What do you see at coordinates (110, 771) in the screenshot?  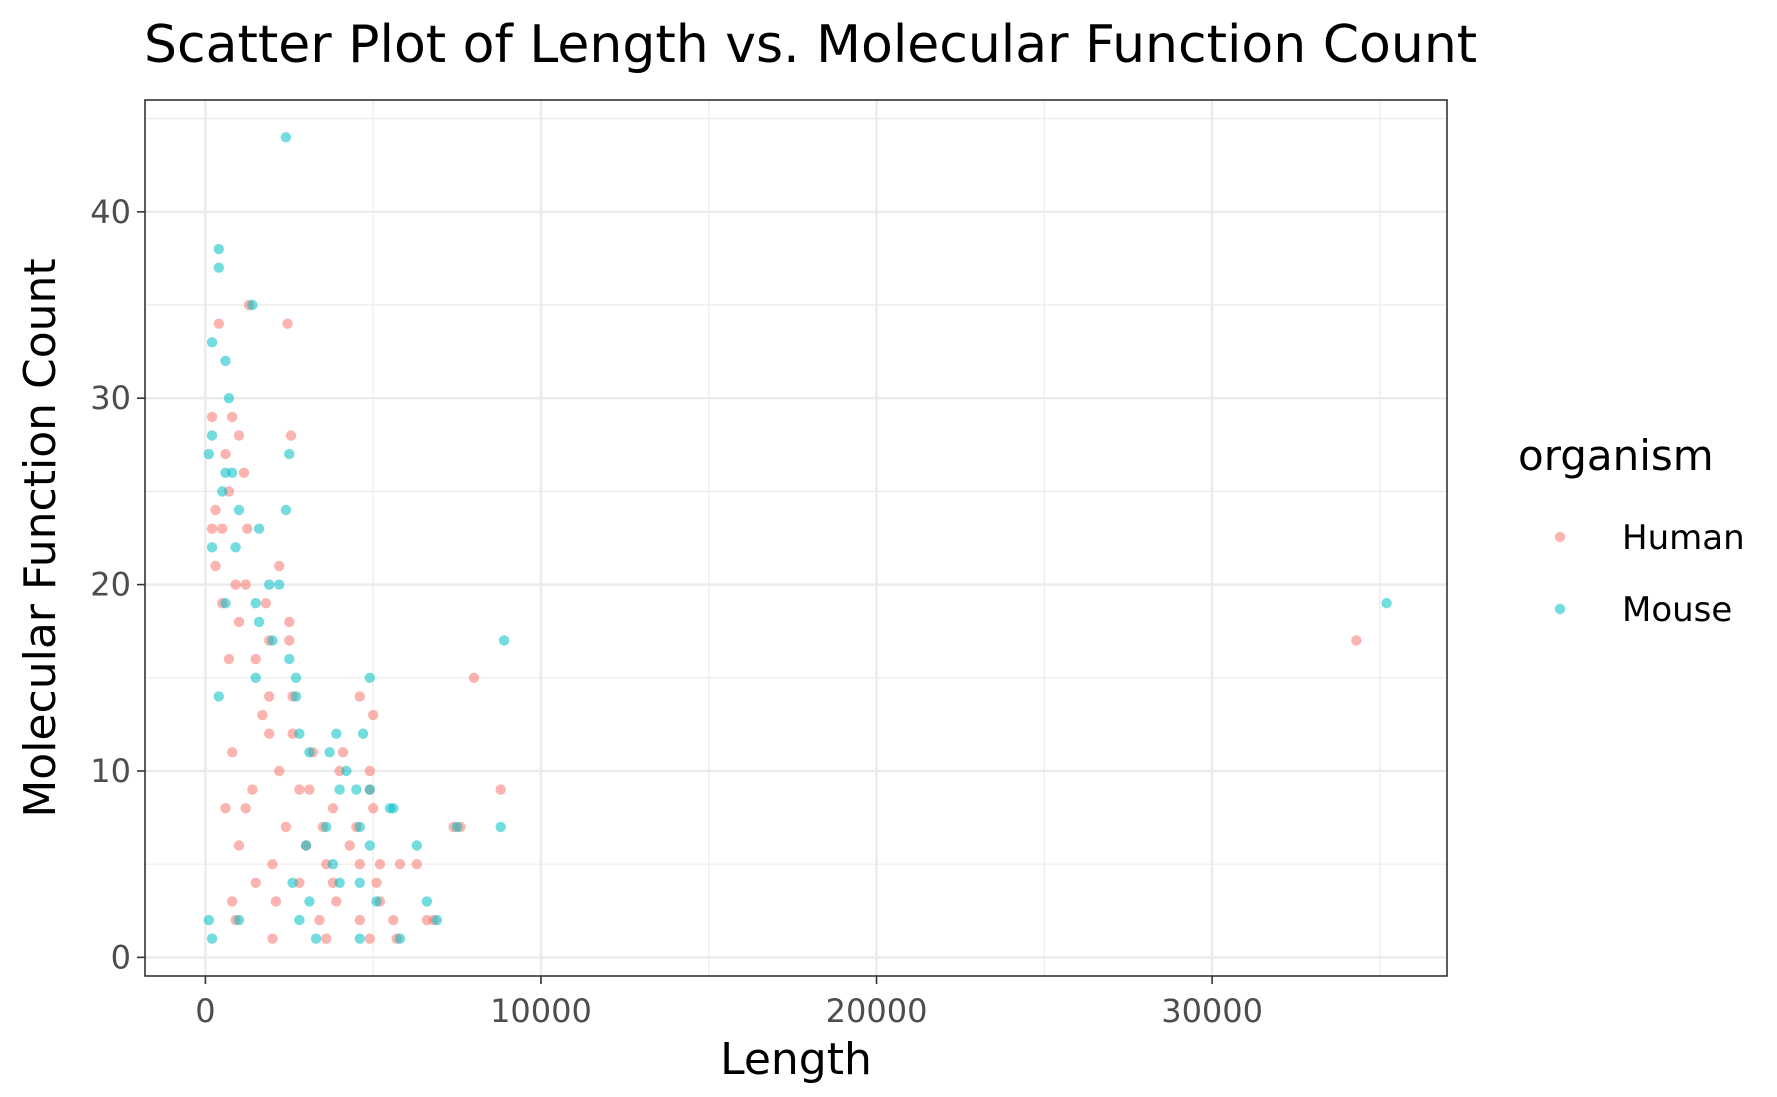 I see `y-tick-label: 10` at bounding box center [110, 771].